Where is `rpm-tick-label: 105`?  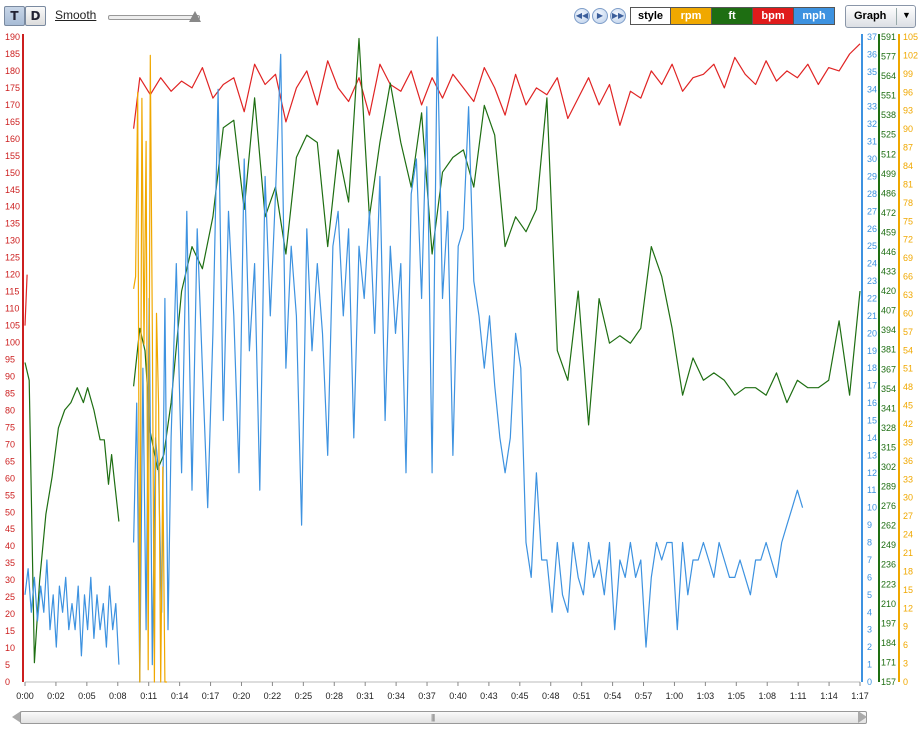
rpm-tick-label: 105 is located at coordinates (910, 37).